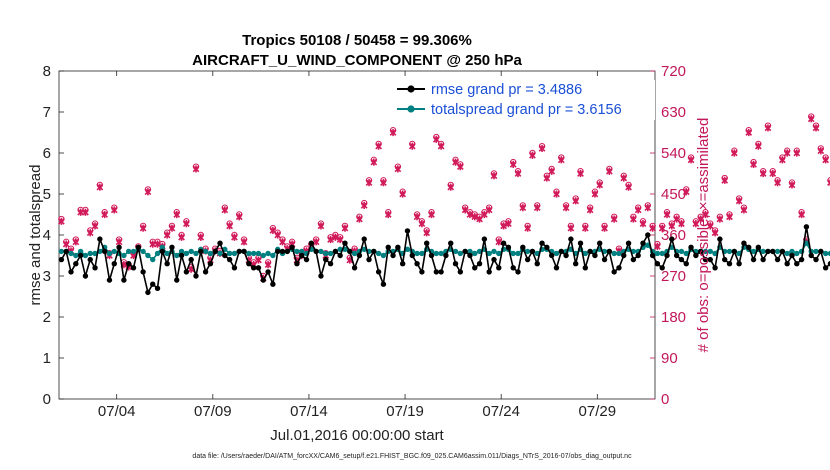  What do you see at coordinates (673, 153) in the screenshot?
I see `y2-tick-label: 540` at bounding box center [673, 153].